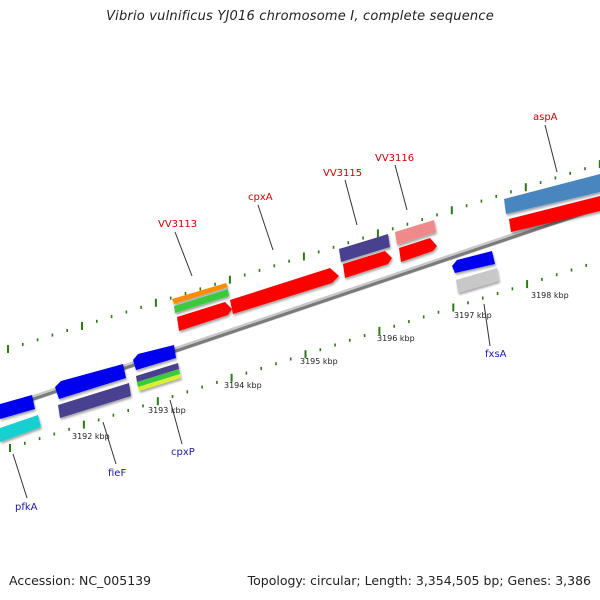 This screenshot has height=600, width=600. What do you see at coordinates (477, 280) in the screenshot?
I see `gene-fxsa-feature` at bounding box center [477, 280].